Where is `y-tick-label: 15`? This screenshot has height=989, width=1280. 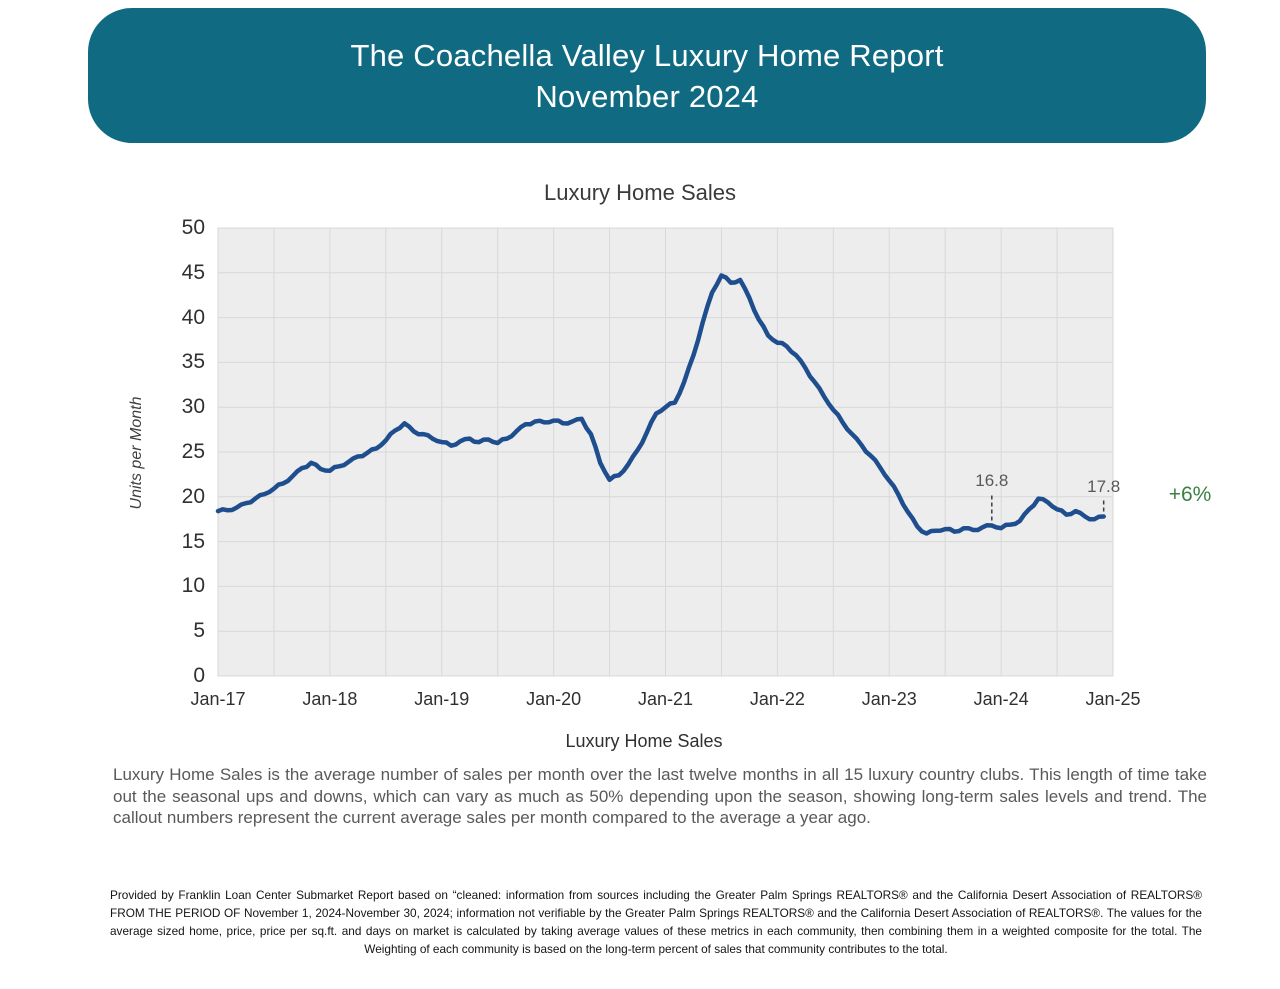 y-tick-label: 15 is located at coordinates (193, 541).